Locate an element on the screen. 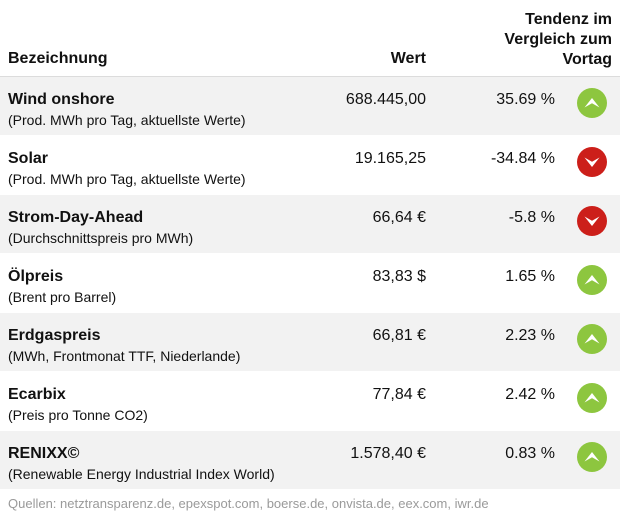 Image resolution: width=620 pixels, height=521 pixels. row-value: 77,84 € is located at coordinates (399, 394).